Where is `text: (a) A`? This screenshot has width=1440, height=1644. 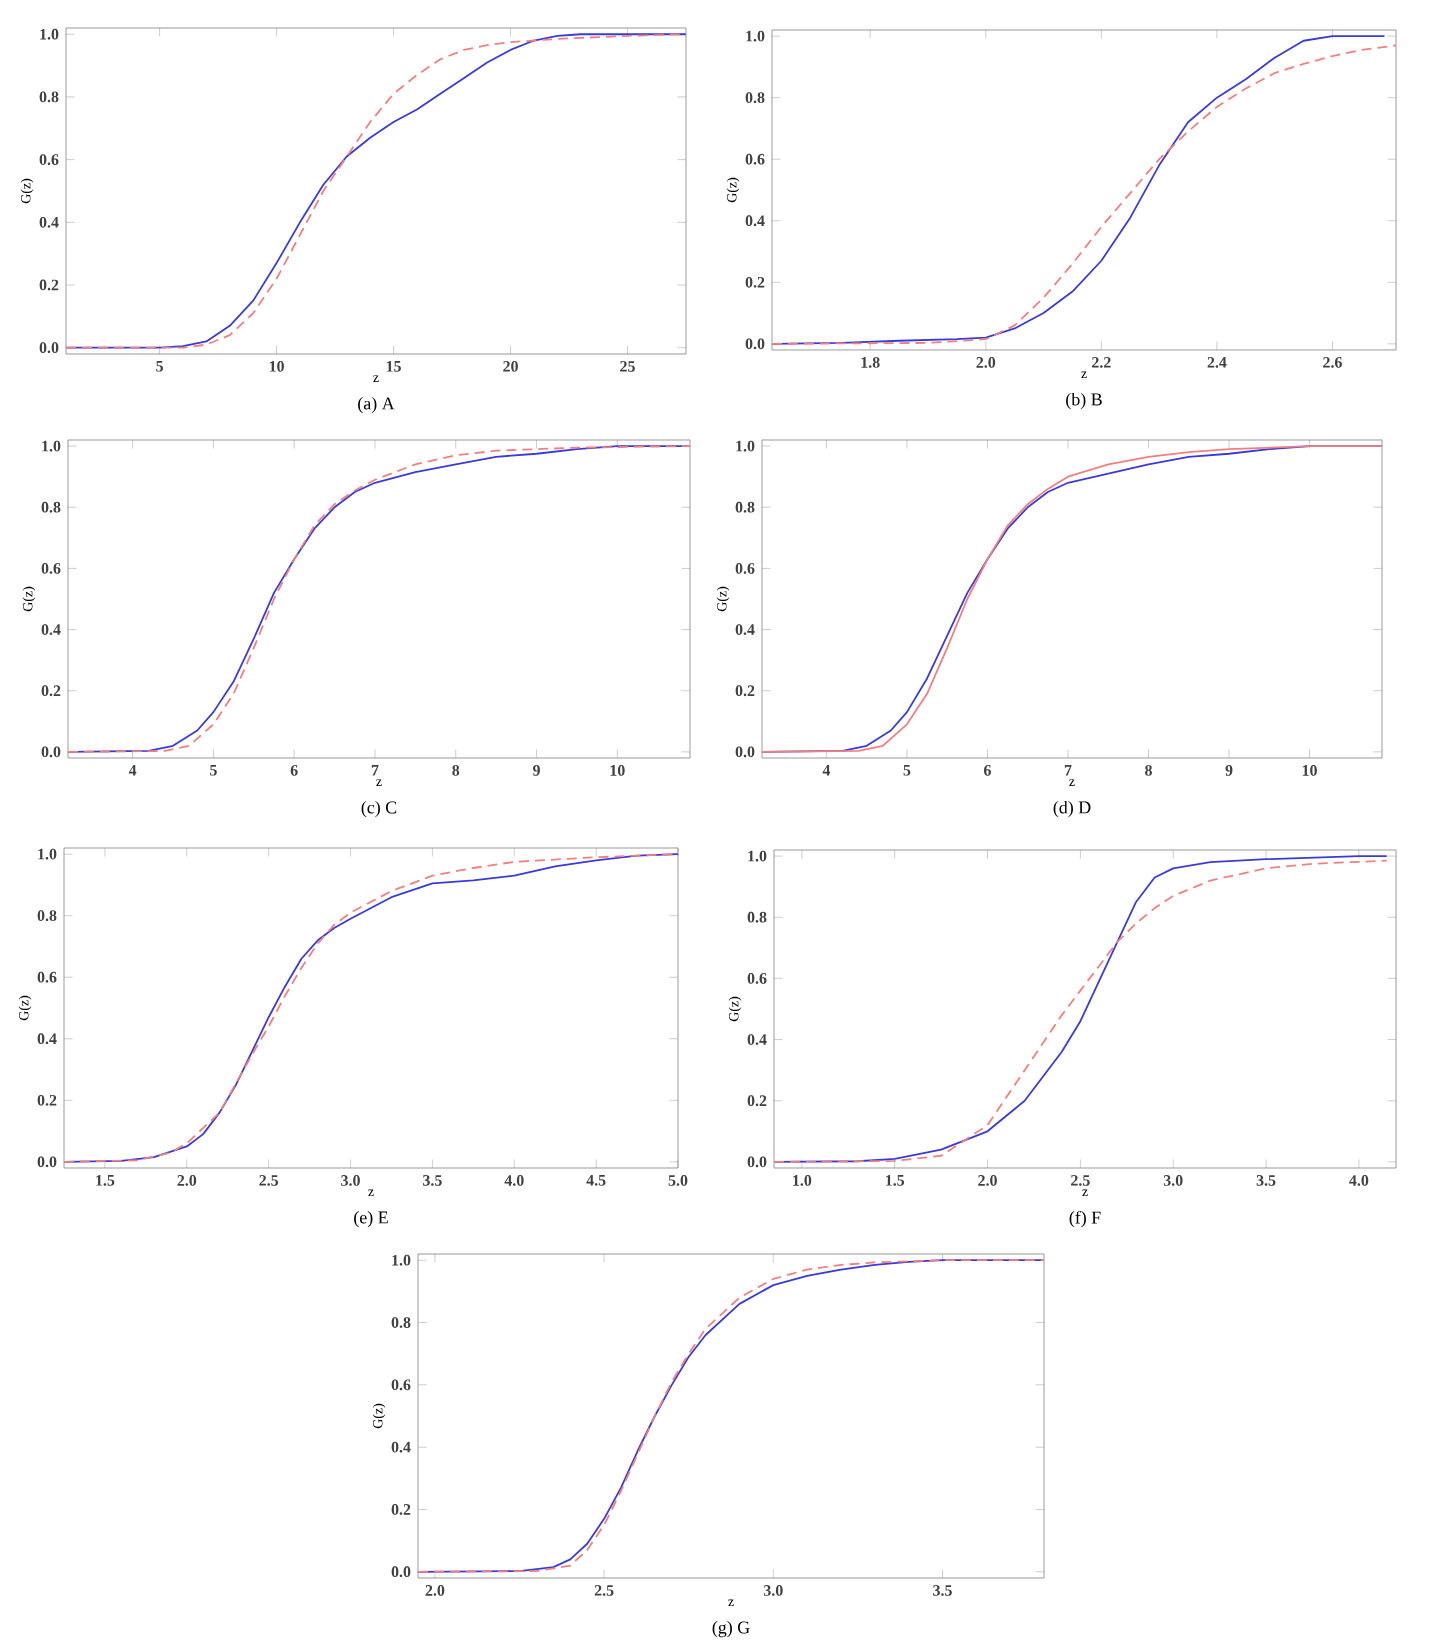
text: (a) A is located at coordinates (376, 405).